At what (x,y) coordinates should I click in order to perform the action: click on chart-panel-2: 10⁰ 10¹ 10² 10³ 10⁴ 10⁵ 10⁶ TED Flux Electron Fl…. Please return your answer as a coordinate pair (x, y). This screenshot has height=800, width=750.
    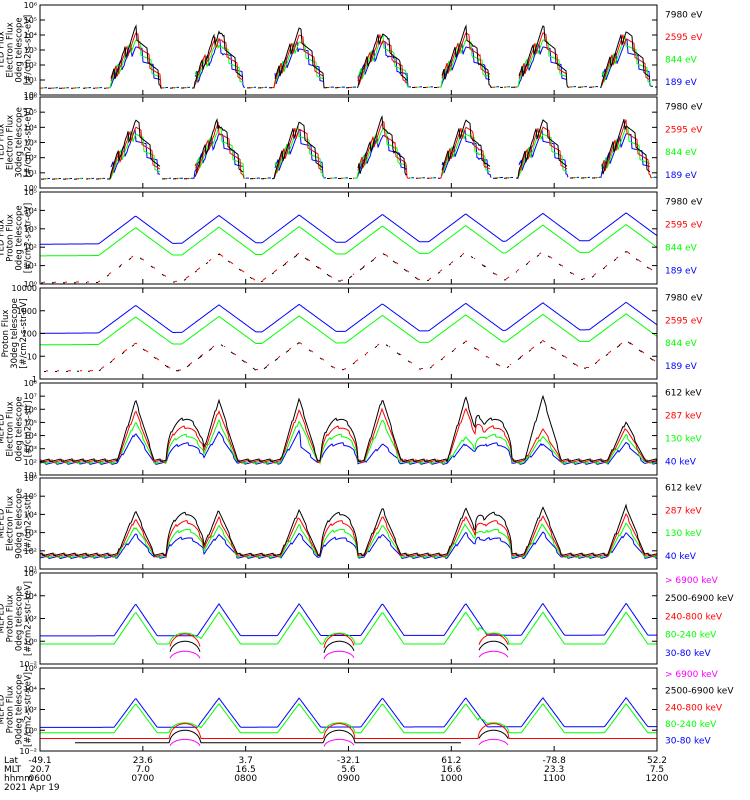
    Looking at the image, I should click on (351, 143).